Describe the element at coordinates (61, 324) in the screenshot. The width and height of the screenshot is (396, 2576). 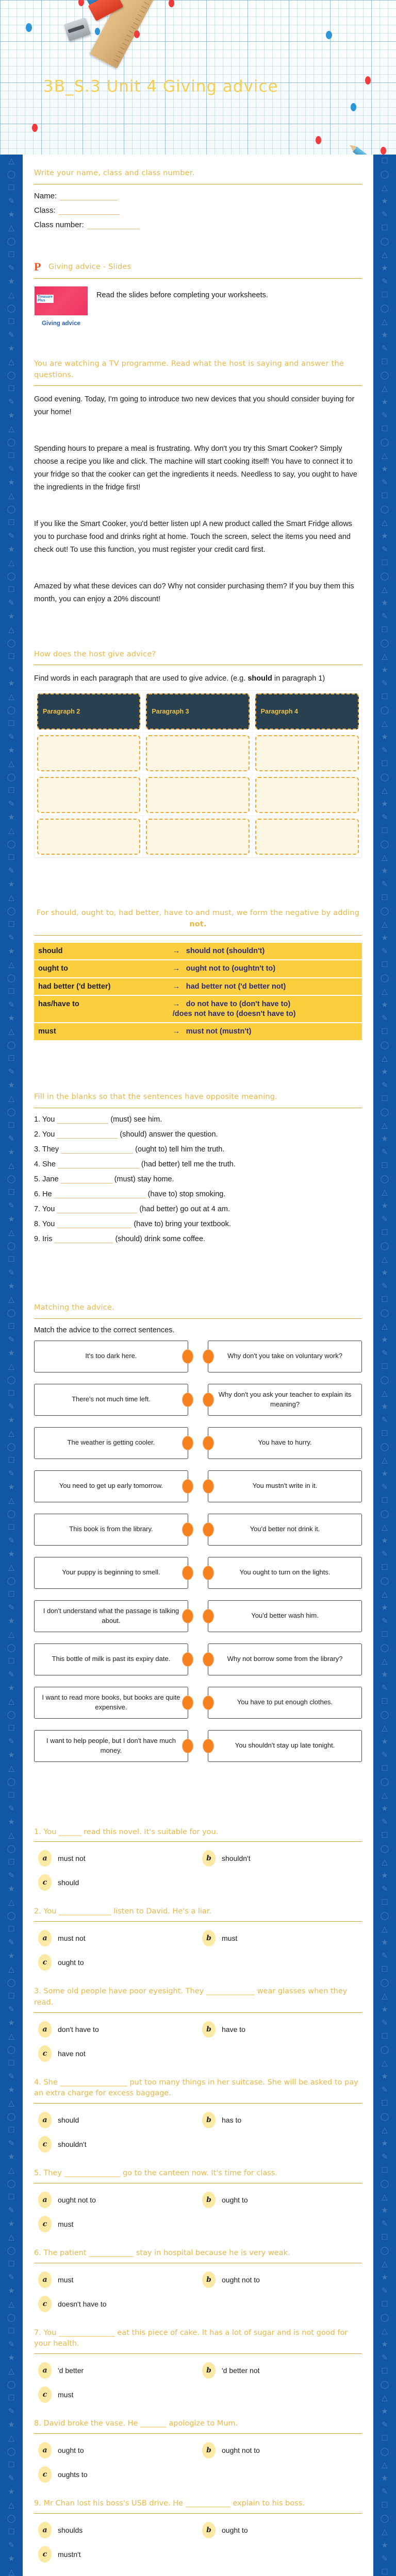
I see `slide-caption: Giving advice` at that location.